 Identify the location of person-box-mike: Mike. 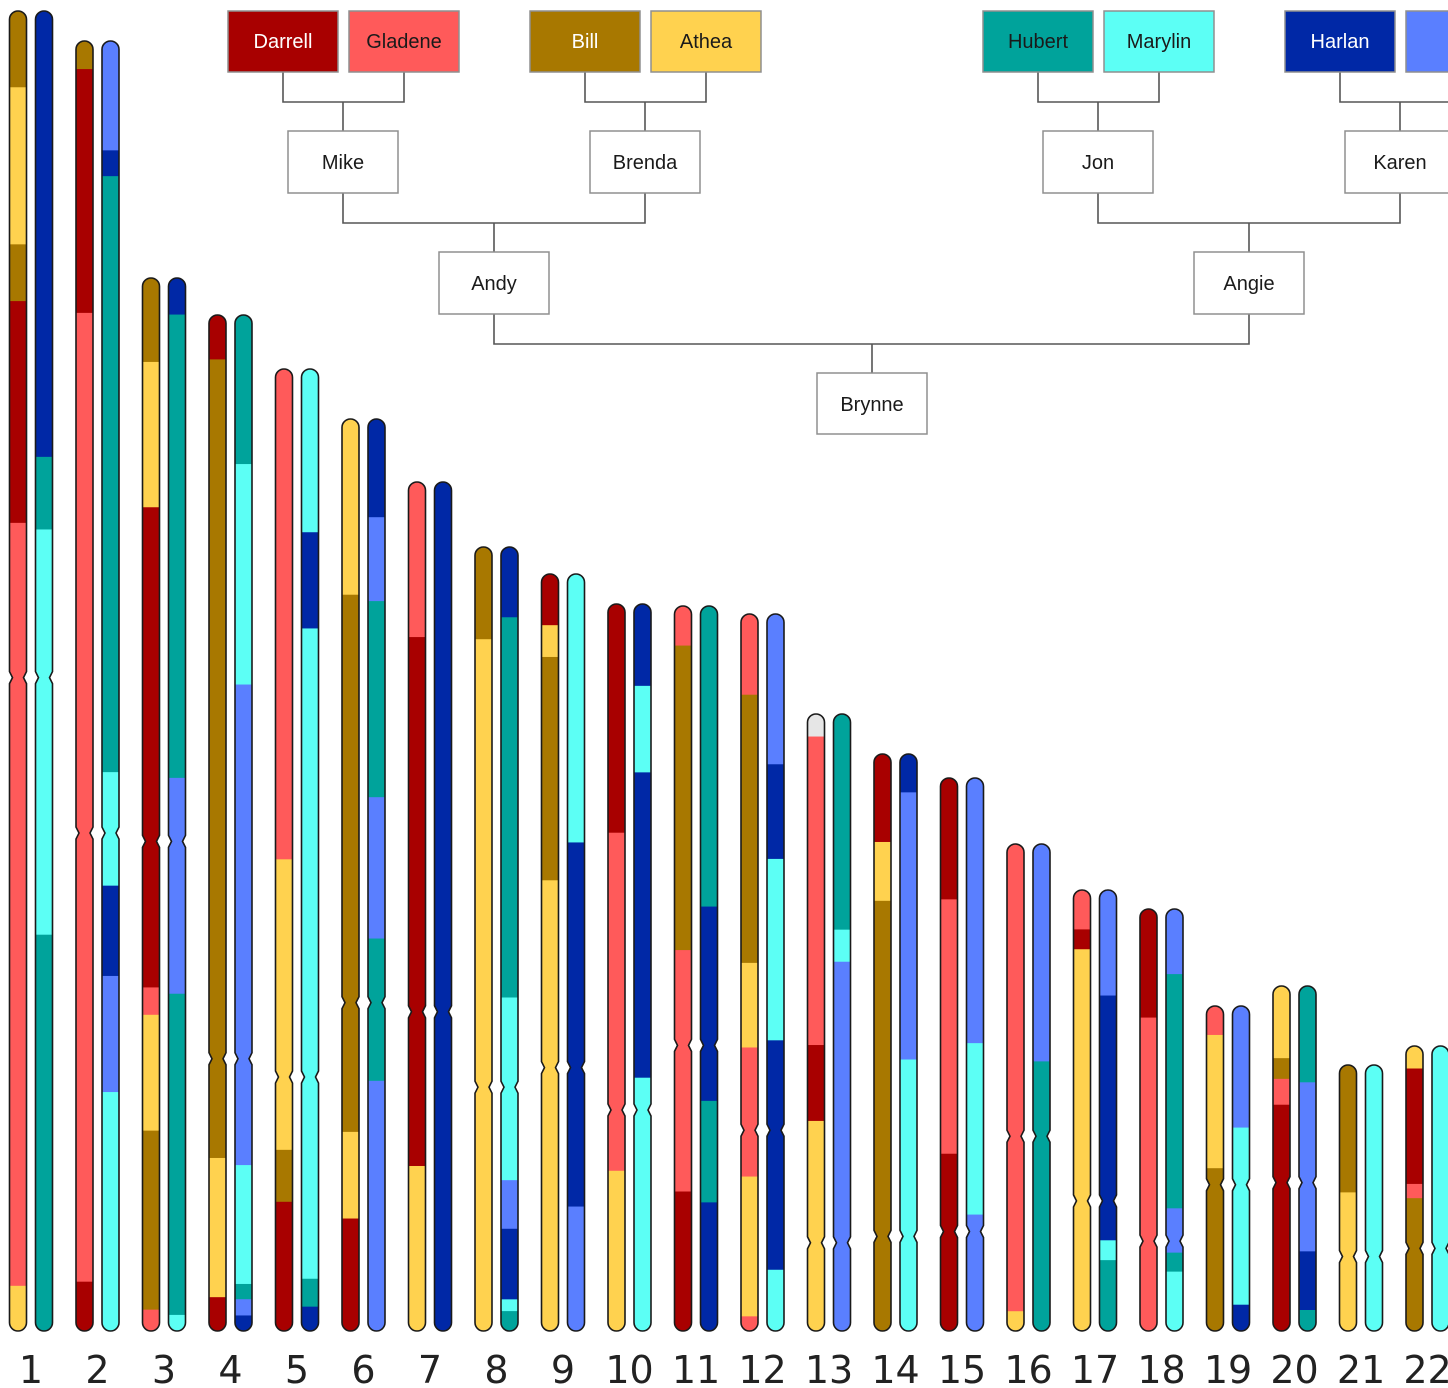
(343, 162).